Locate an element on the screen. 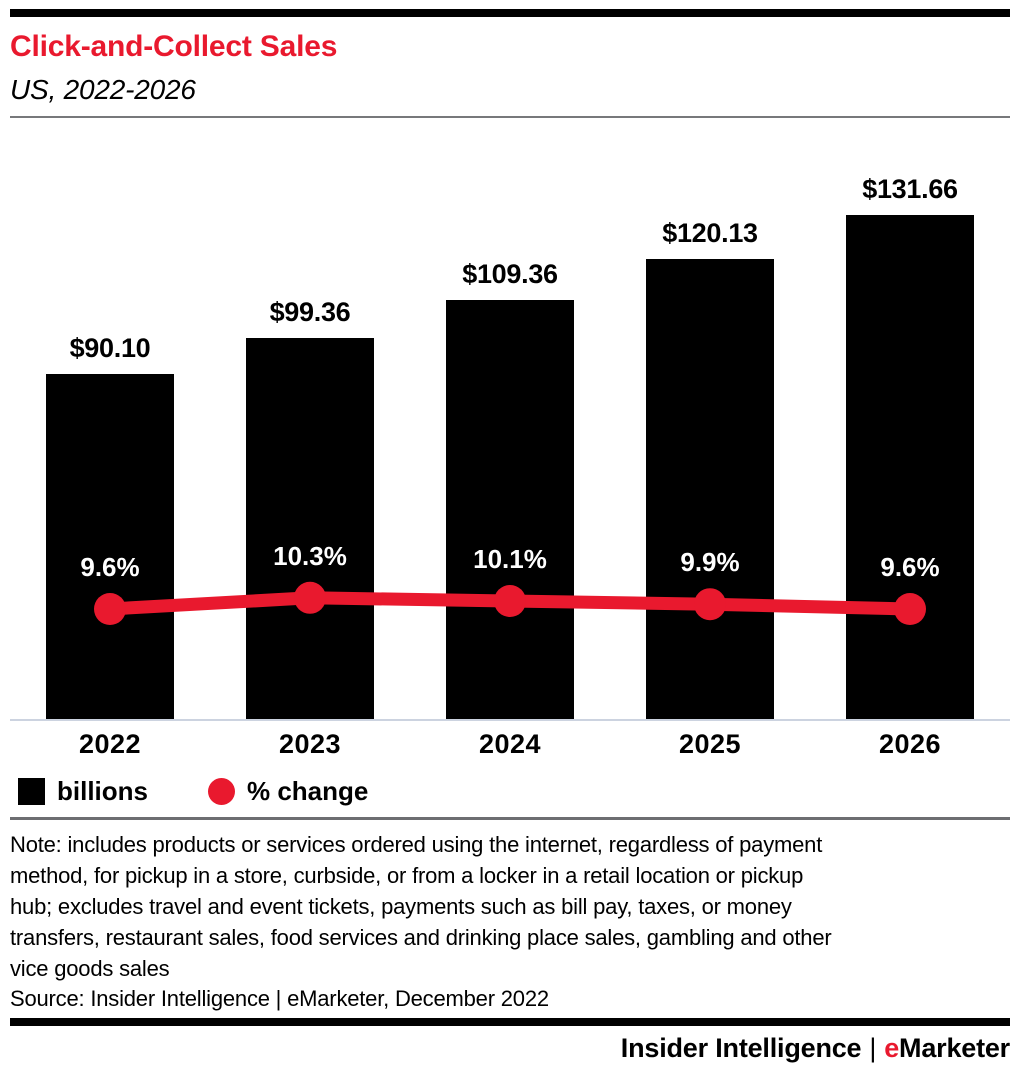  bar-2022 is located at coordinates (110, 546).